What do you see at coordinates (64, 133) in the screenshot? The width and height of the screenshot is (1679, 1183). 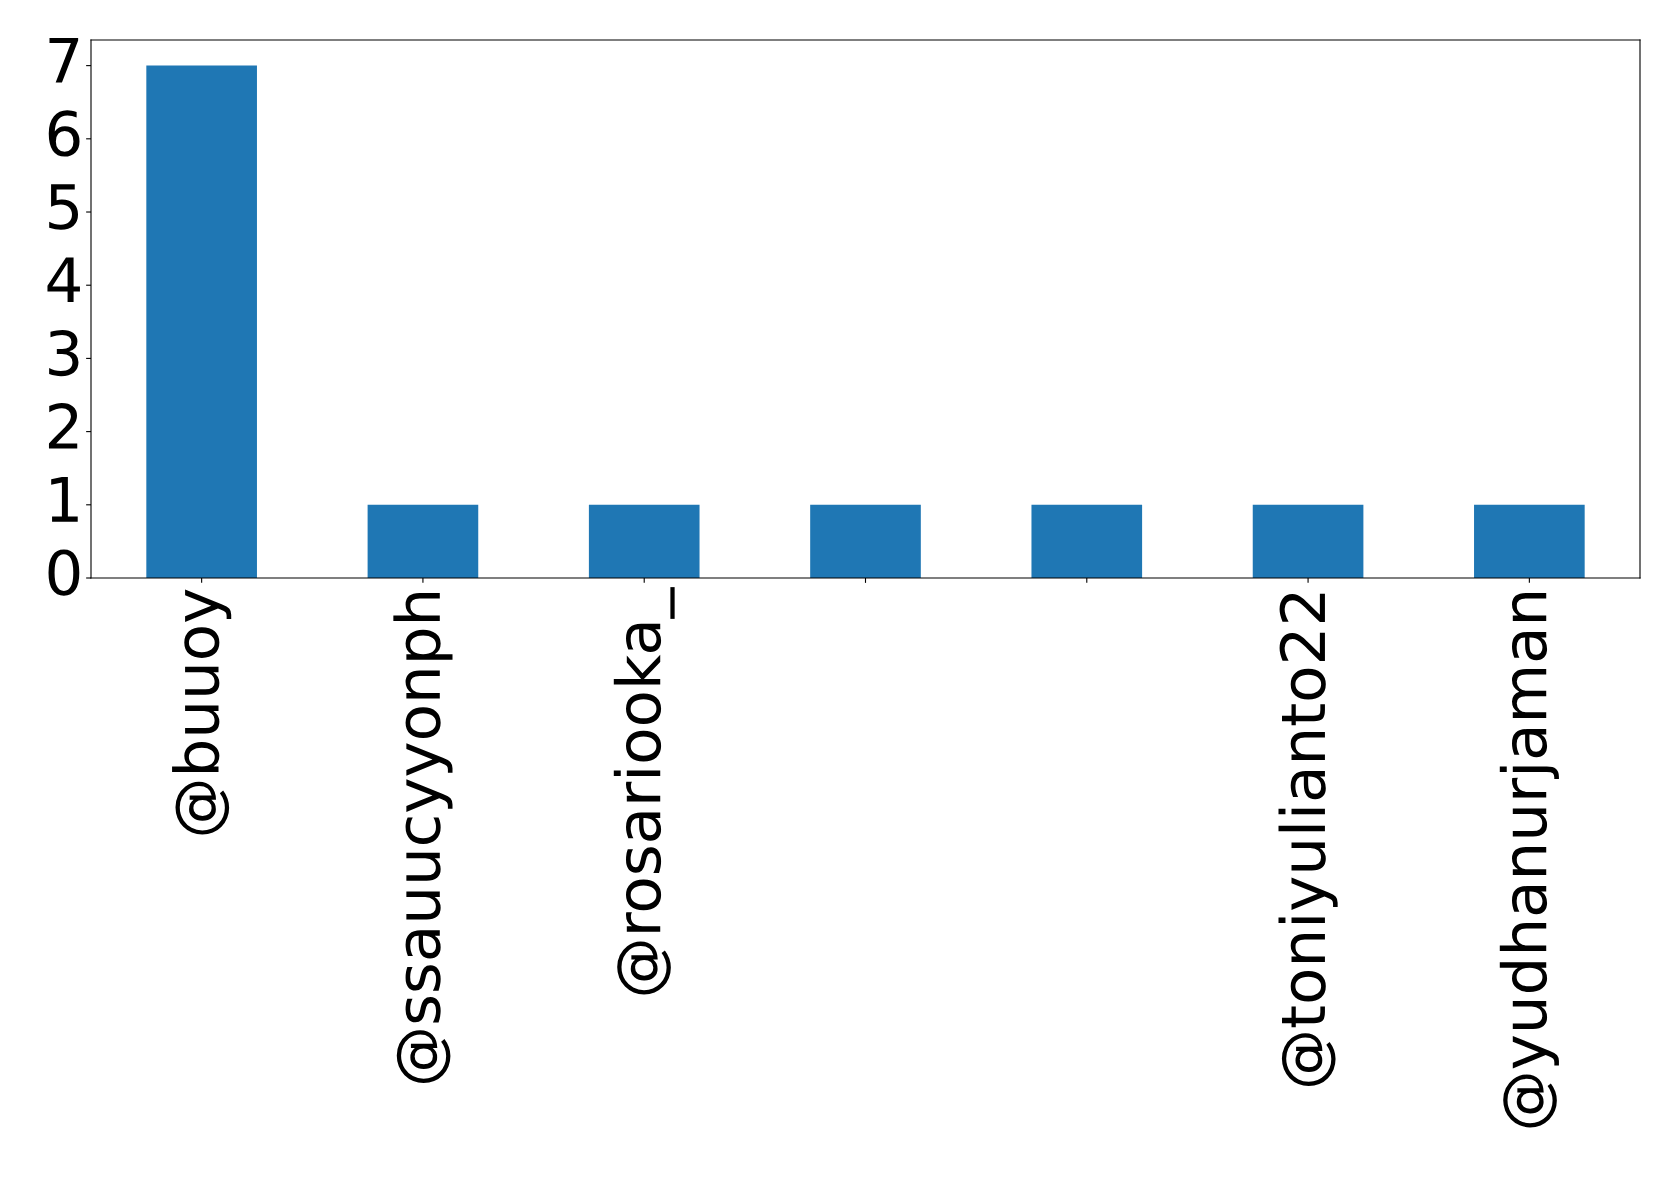 I see `y-tick-label: 6` at bounding box center [64, 133].